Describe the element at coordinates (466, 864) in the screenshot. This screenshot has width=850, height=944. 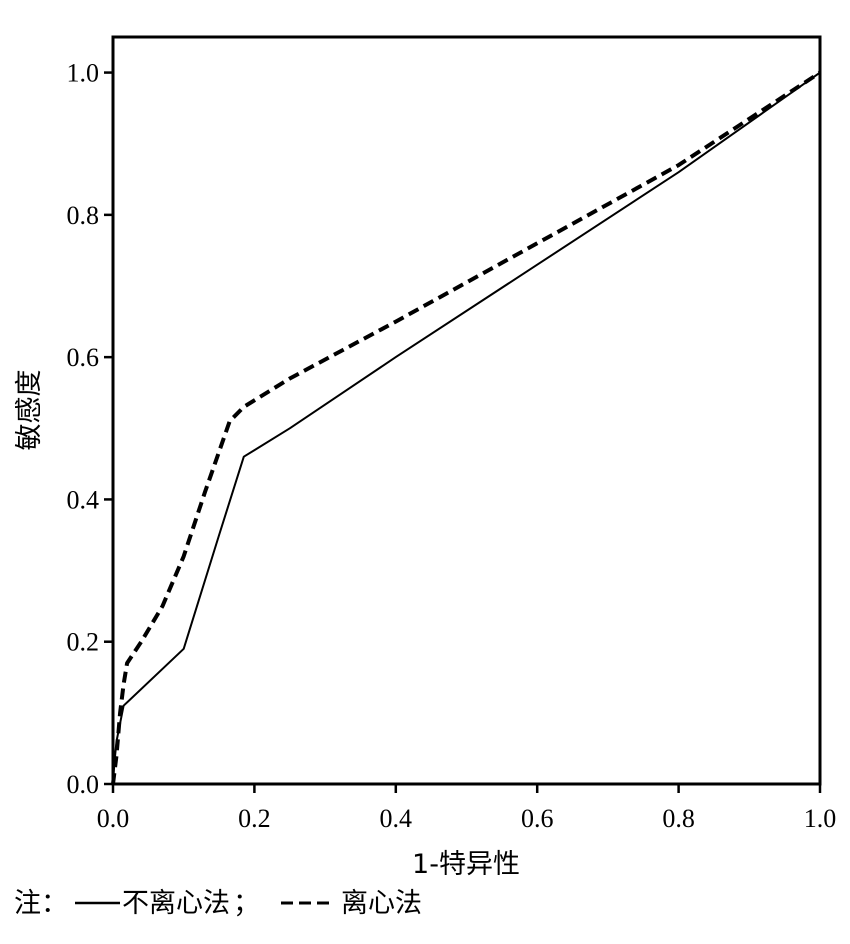
I see `x-axis-title: 1-特异性` at that location.